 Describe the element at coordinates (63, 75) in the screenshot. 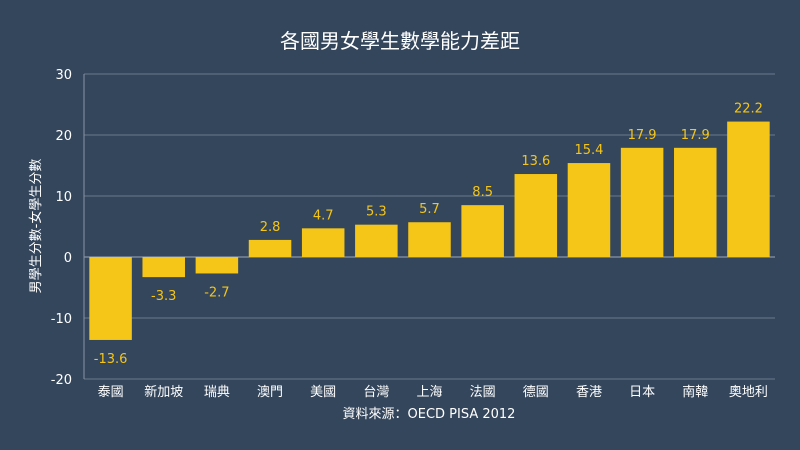

I see `y-tick-label: 30` at that location.